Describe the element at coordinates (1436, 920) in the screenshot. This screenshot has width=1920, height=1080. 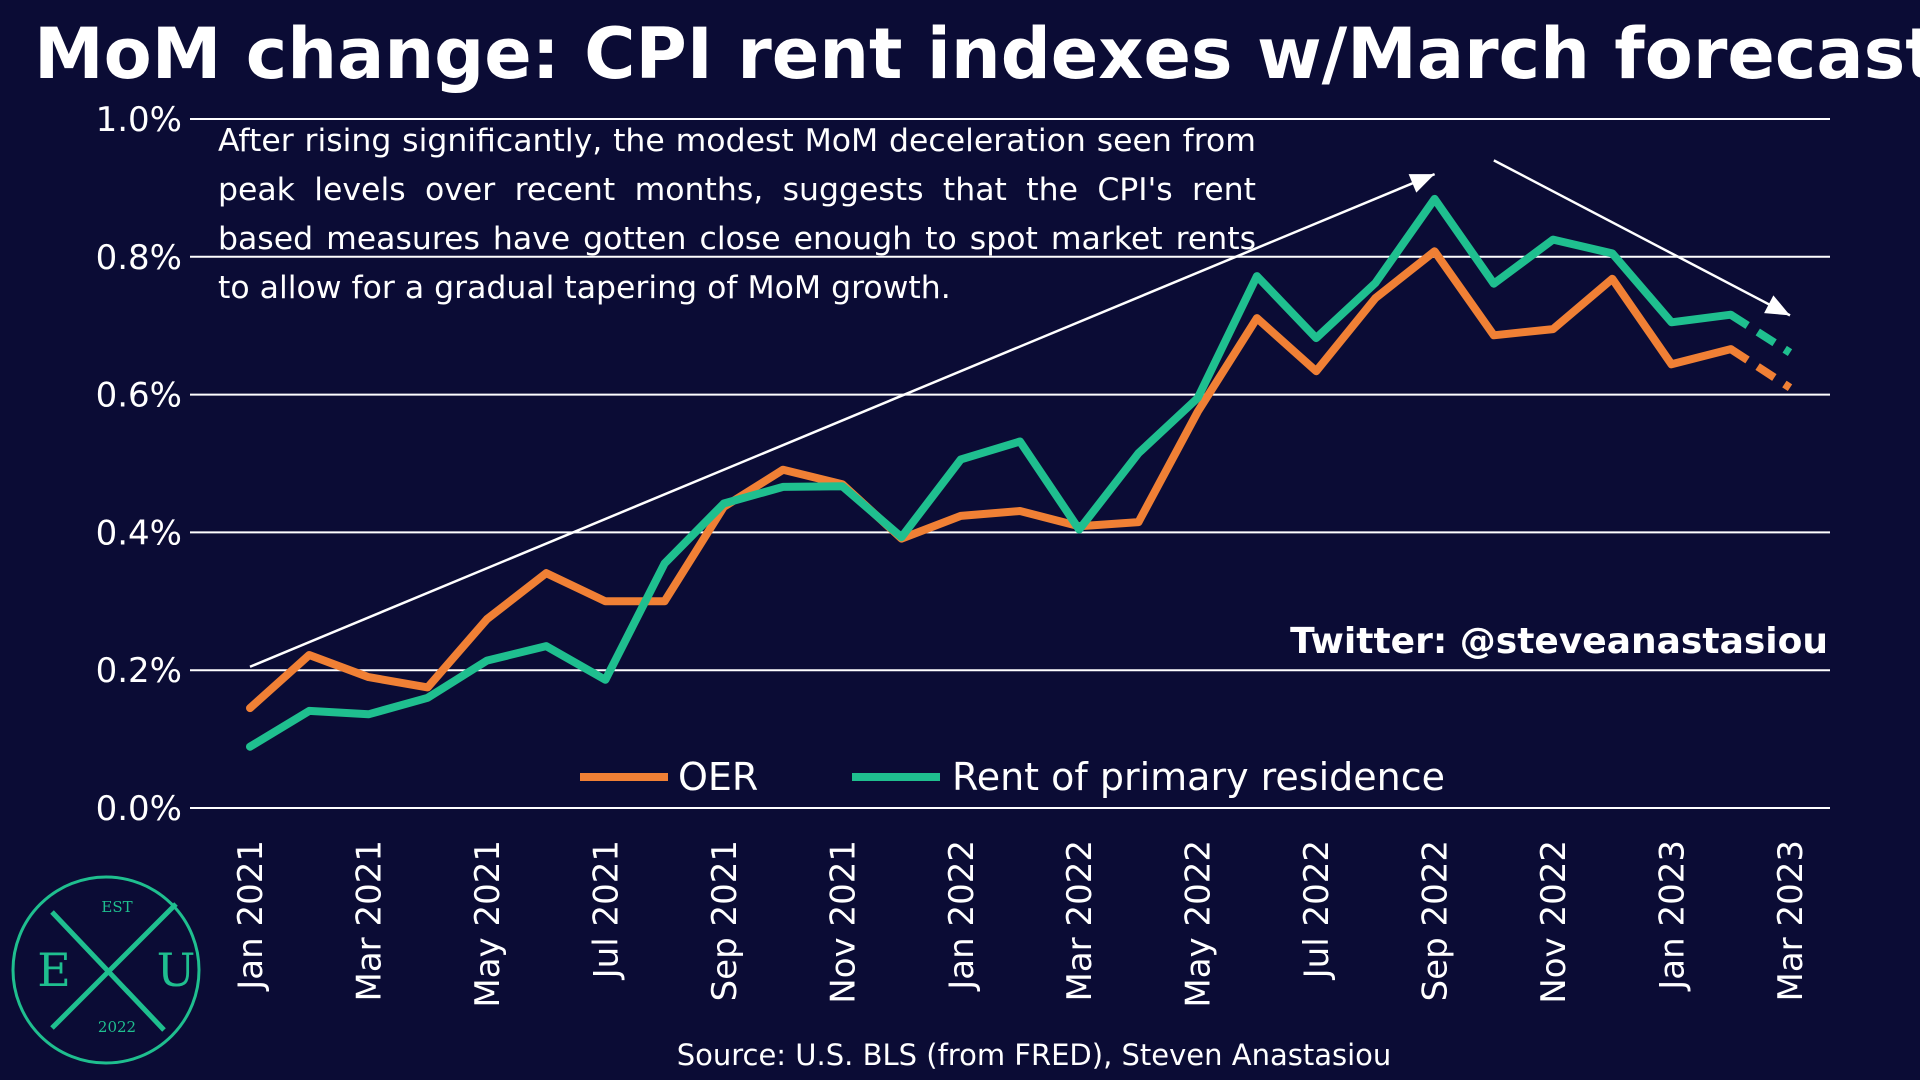
I see `x-tick-label: Sep 2022` at that location.